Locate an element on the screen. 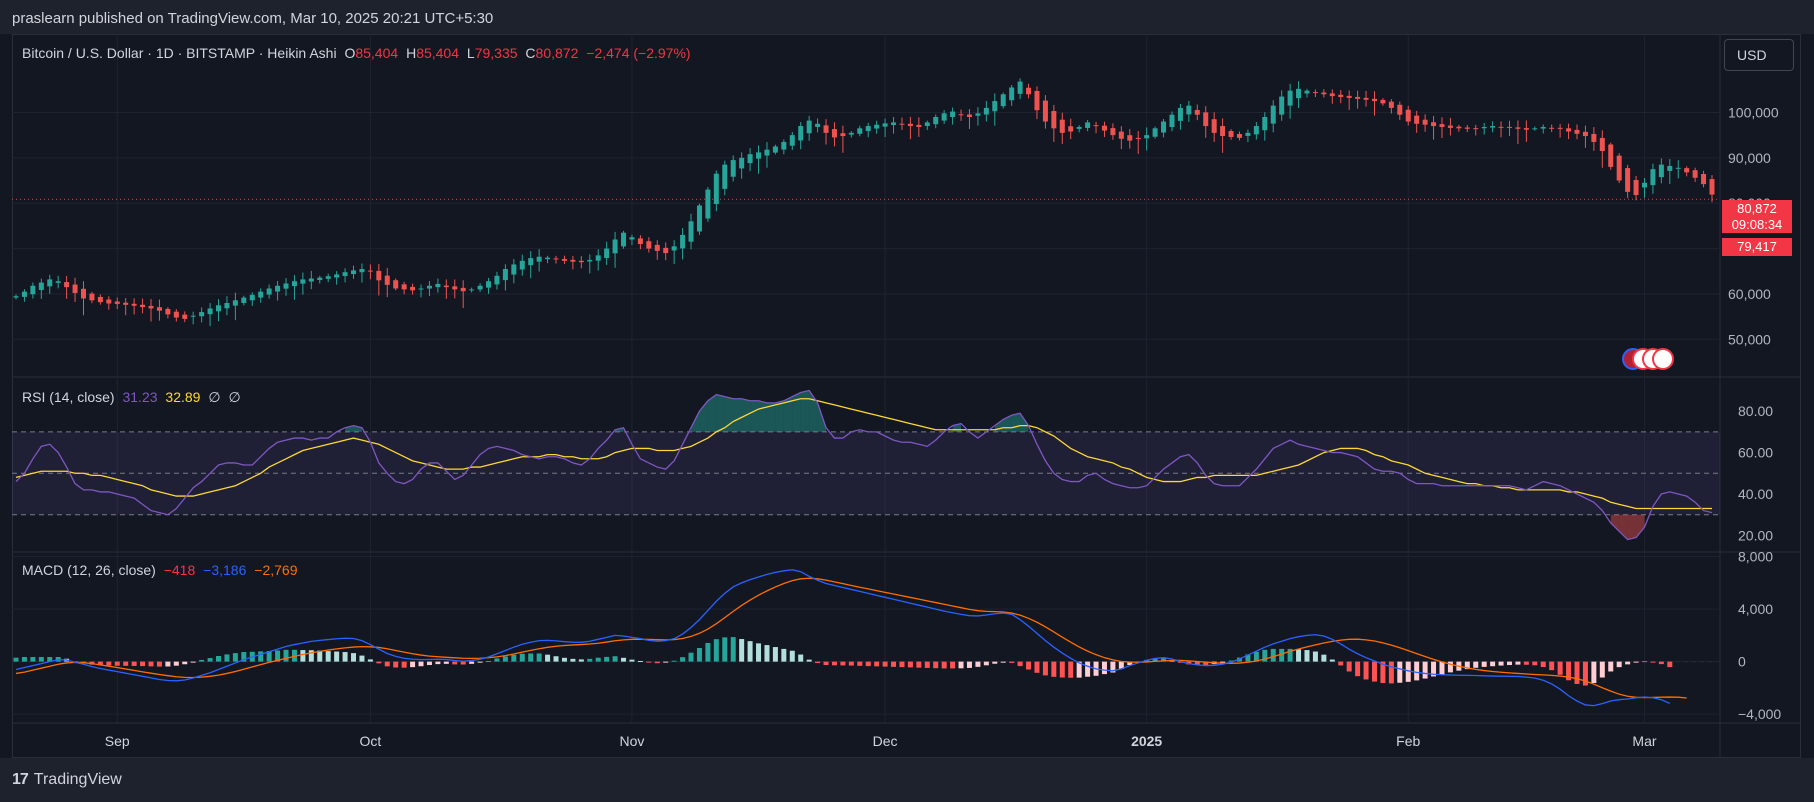 Image resolution: width=1814 pixels, height=802 pixels. price-tick-label: 60,000 is located at coordinates (1749, 294).